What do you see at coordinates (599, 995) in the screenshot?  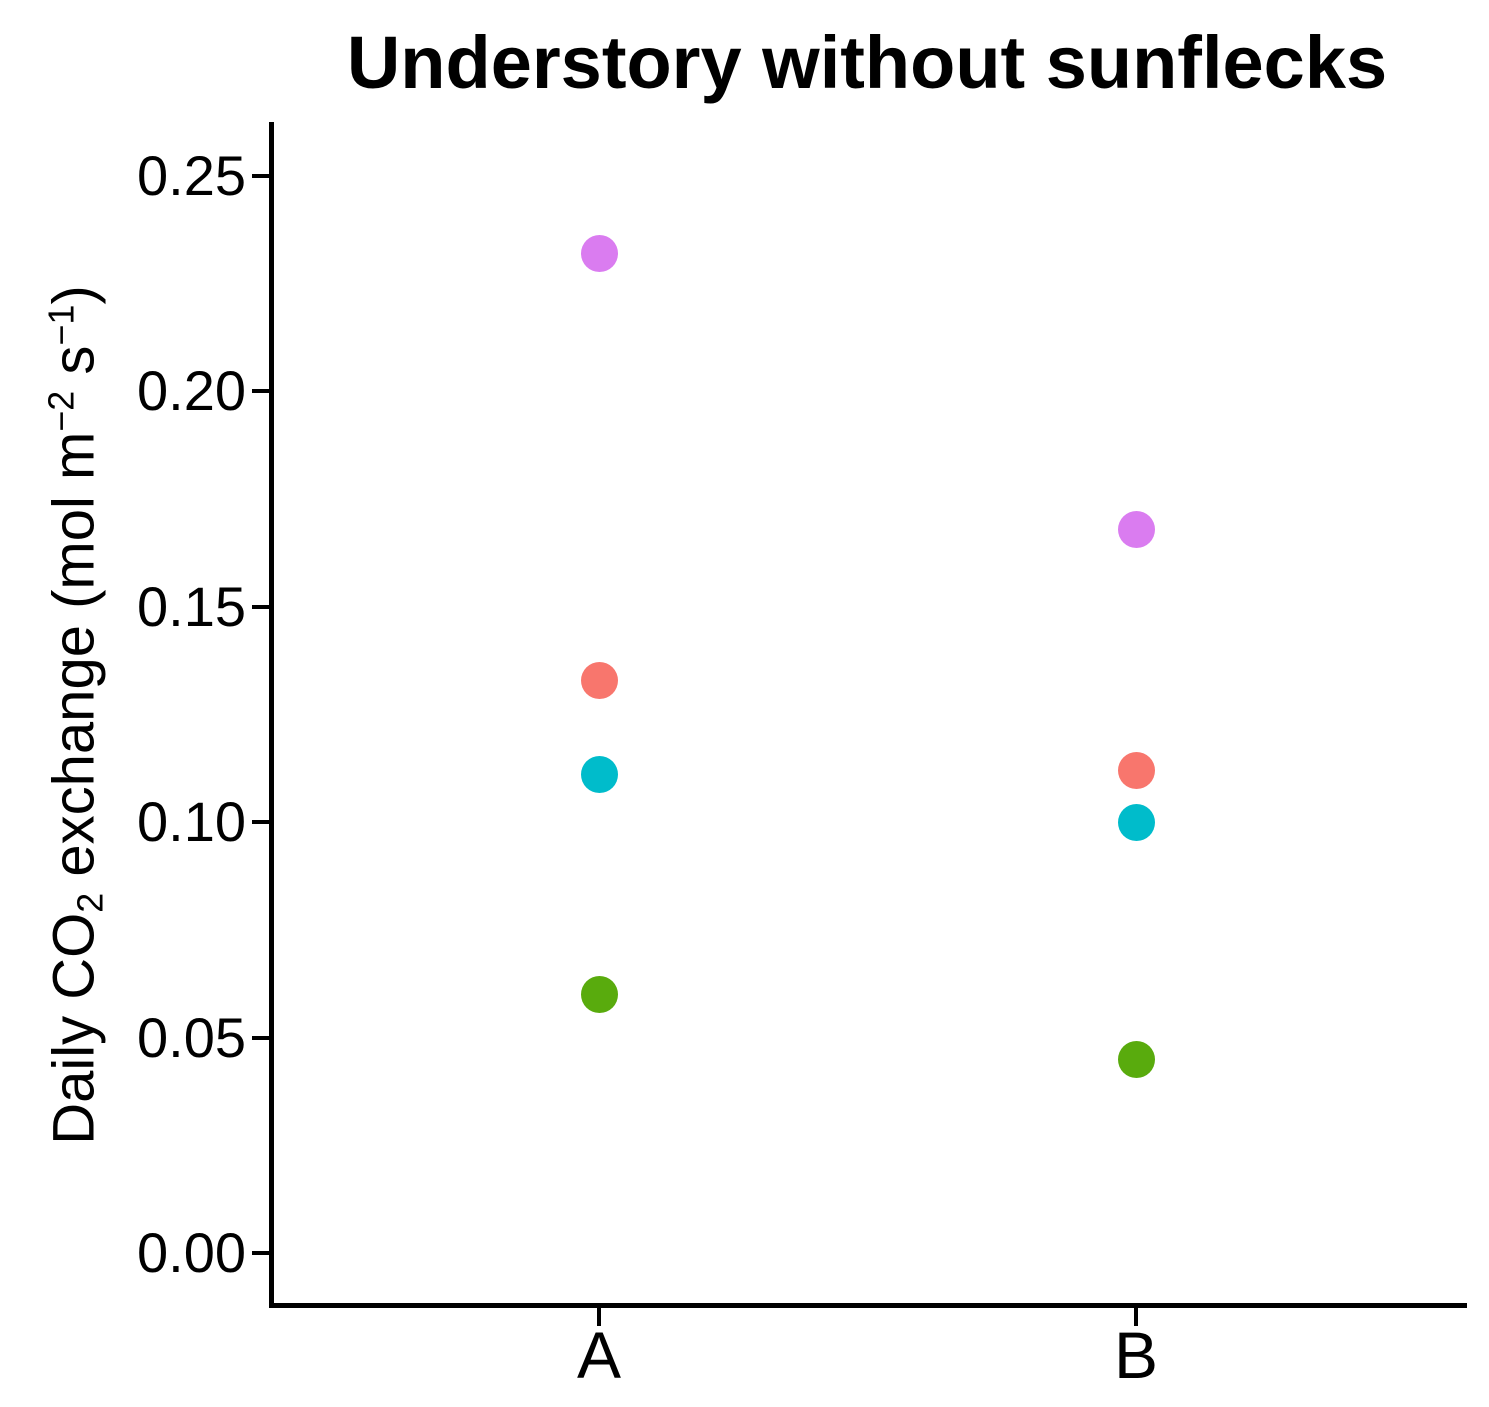 I see `point-green-A` at bounding box center [599, 995].